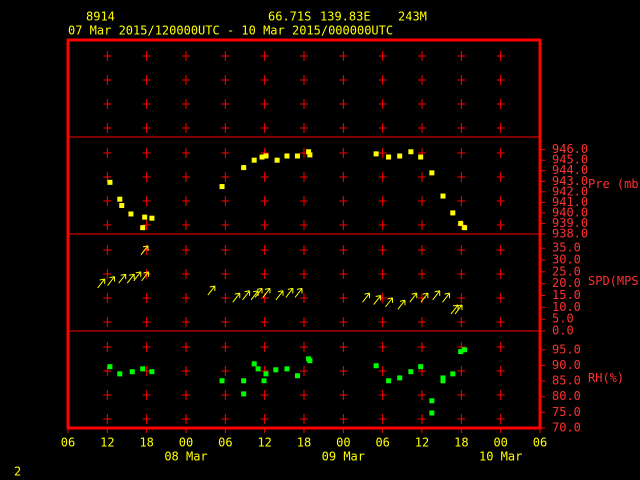  Describe the element at coordinates (100, 17) in the screenshot. I see `station-id: 8914` at that location.